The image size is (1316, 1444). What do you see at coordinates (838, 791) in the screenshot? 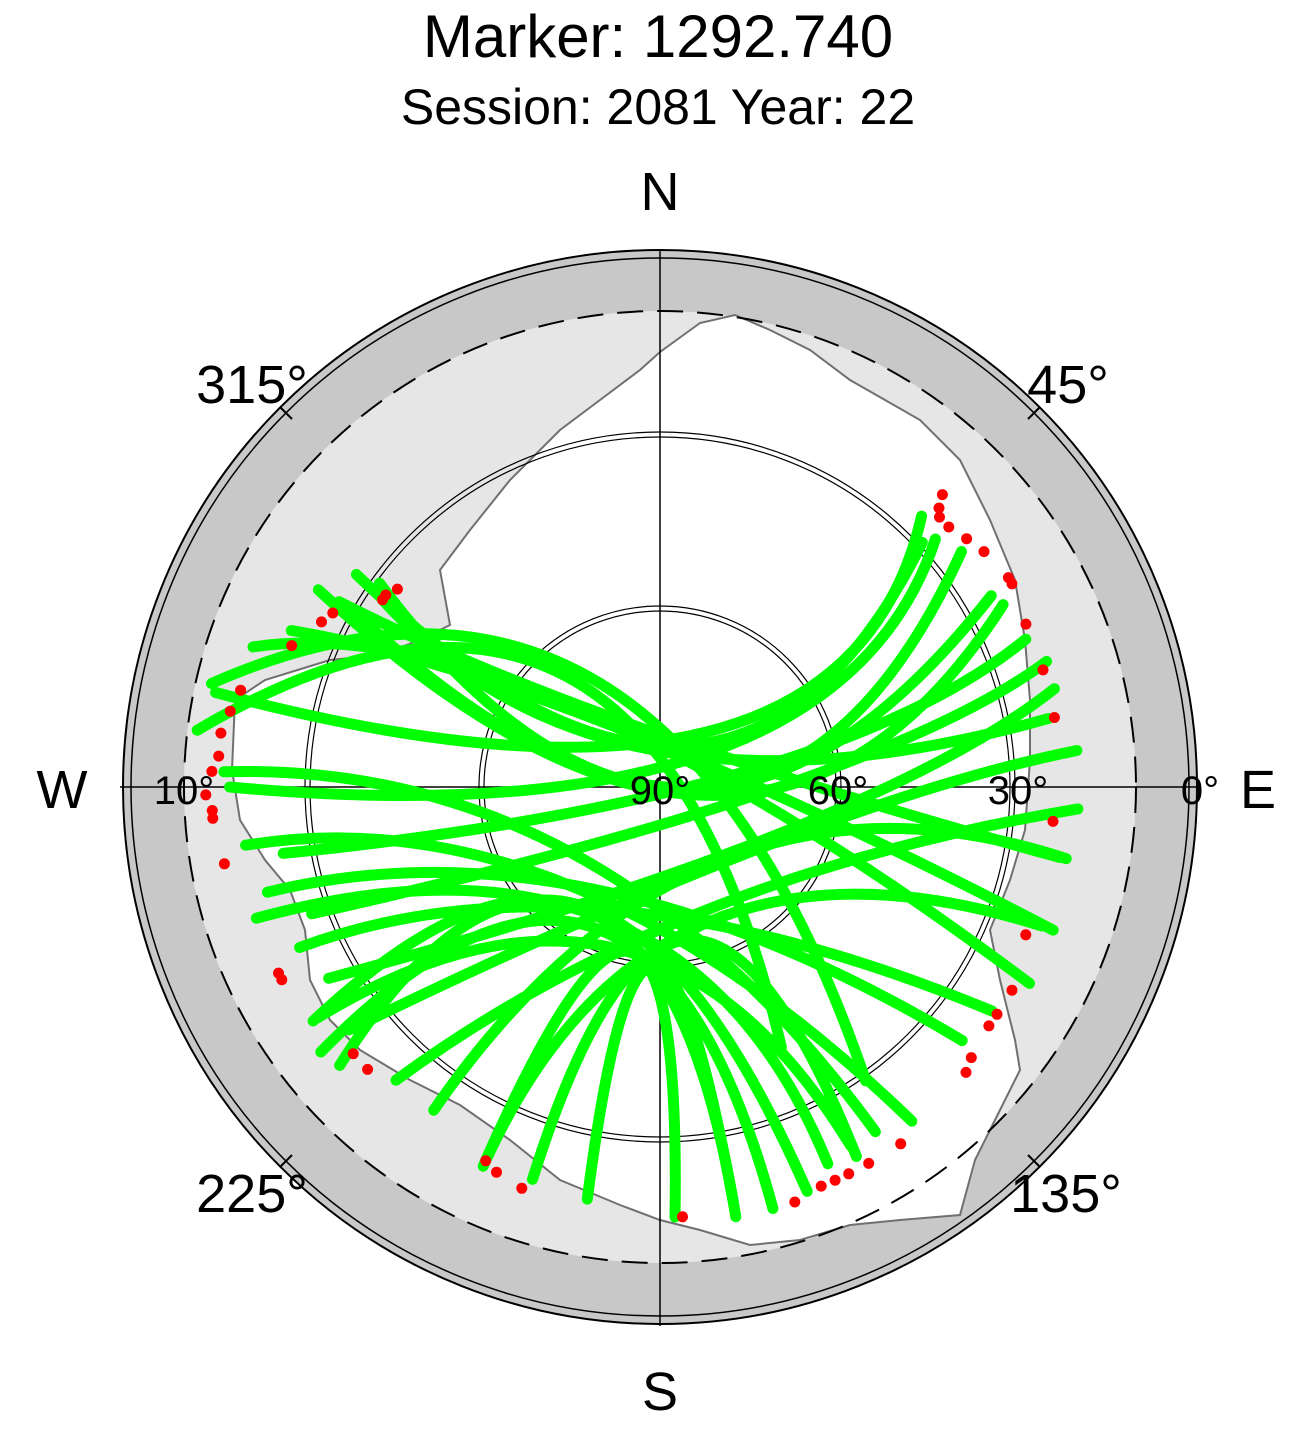
I see `elevation-label-60: 60°` at bounding box center [838, 791].